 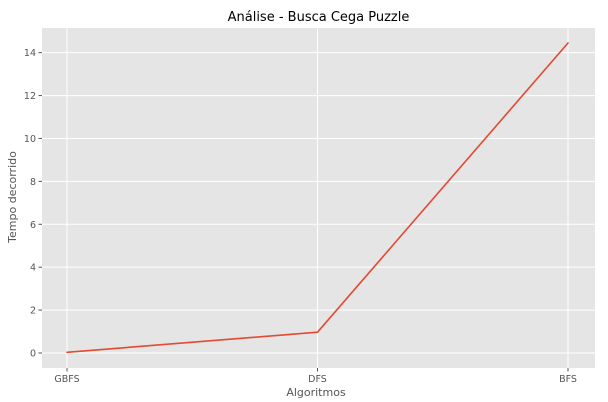 What do you see at coordinates (33, 353) in the screenshot?
I see `y-tick-label: 0` at bounding box center [33, 353].